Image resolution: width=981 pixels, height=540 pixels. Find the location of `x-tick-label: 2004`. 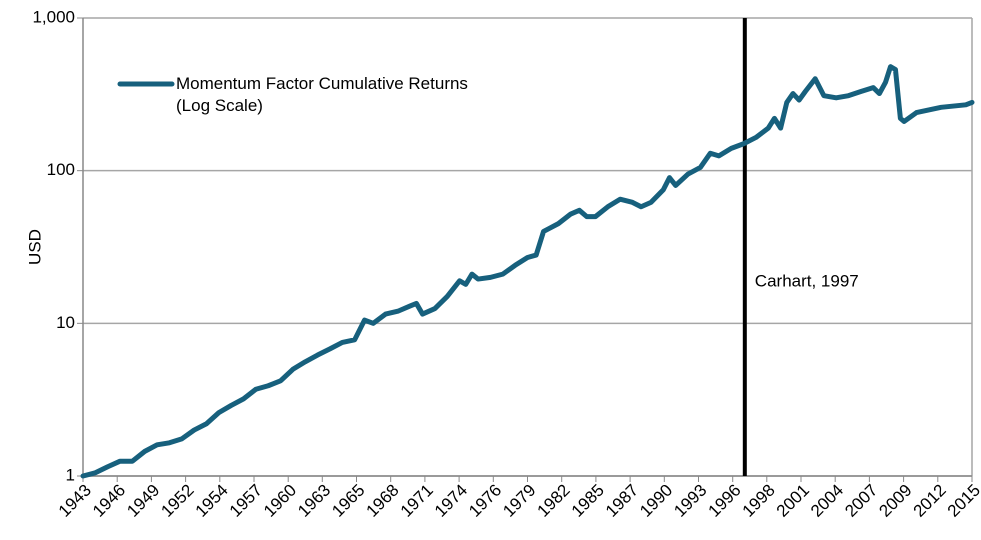

x-tick-label: 2004 is located at coordinates (827, 501).